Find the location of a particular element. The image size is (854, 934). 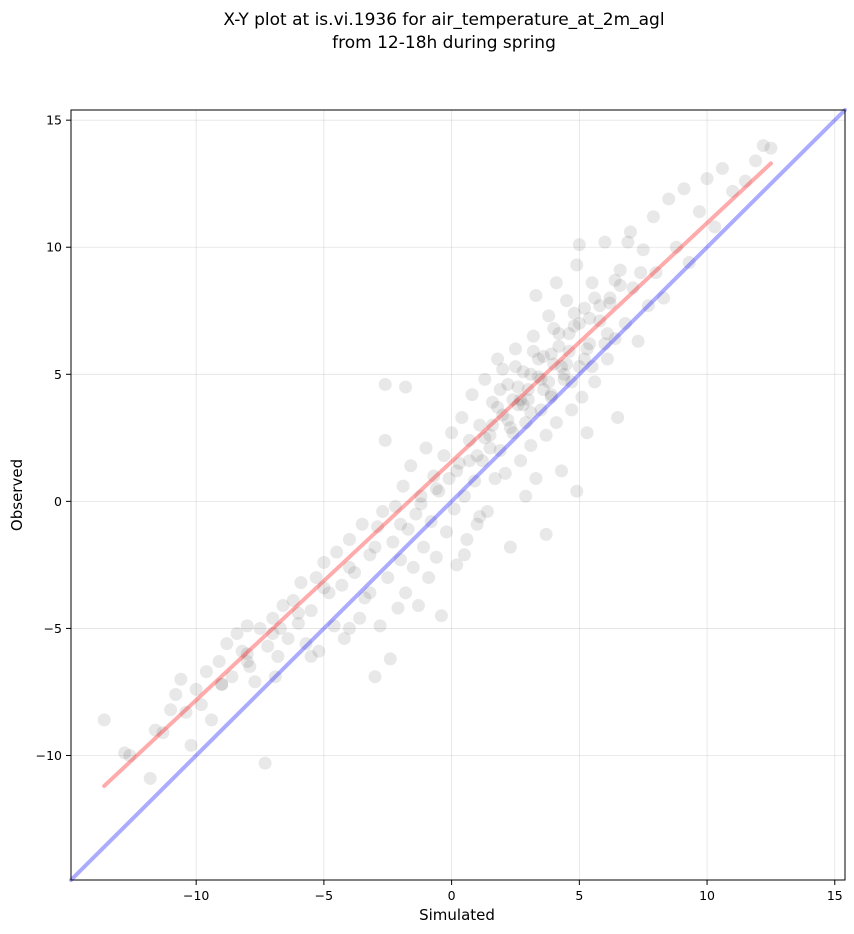

chart-title-line-2: from 12-18h during spring is located at coordinates (444, 43).